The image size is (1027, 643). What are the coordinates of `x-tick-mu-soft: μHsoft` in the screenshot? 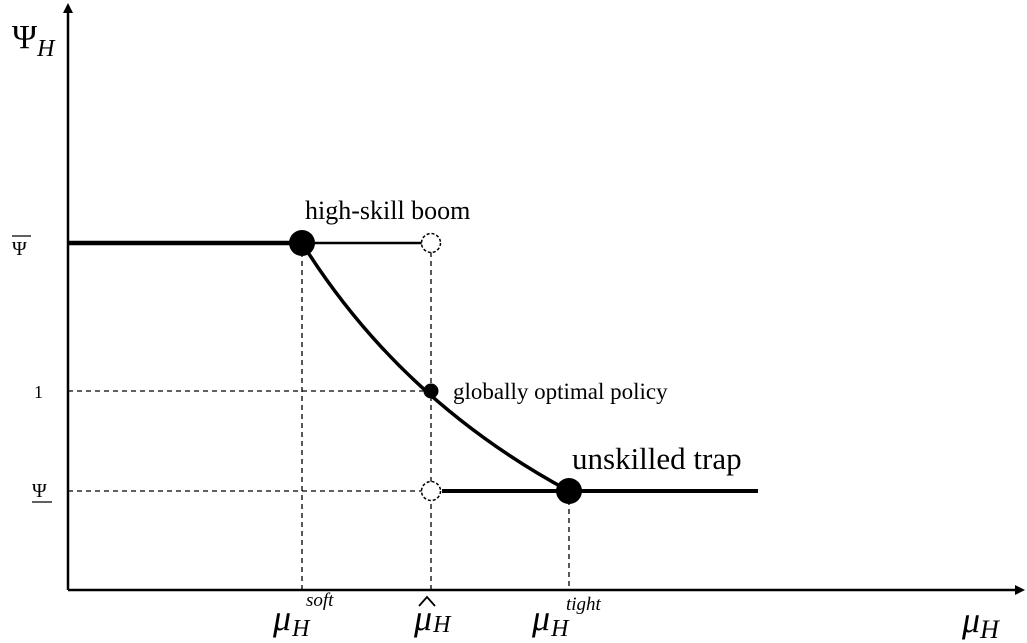 It's located at (303, 616).